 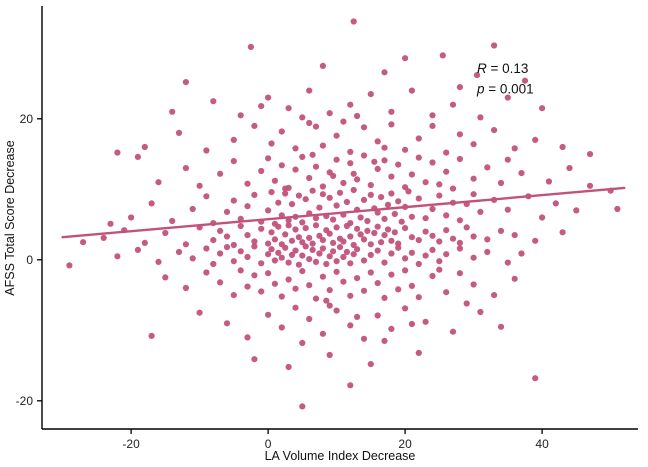 What do you see at coordinates (505, 88) in the screenshot?
I see `p-value-text: p = 0.001` at bounding box center [505, 88].